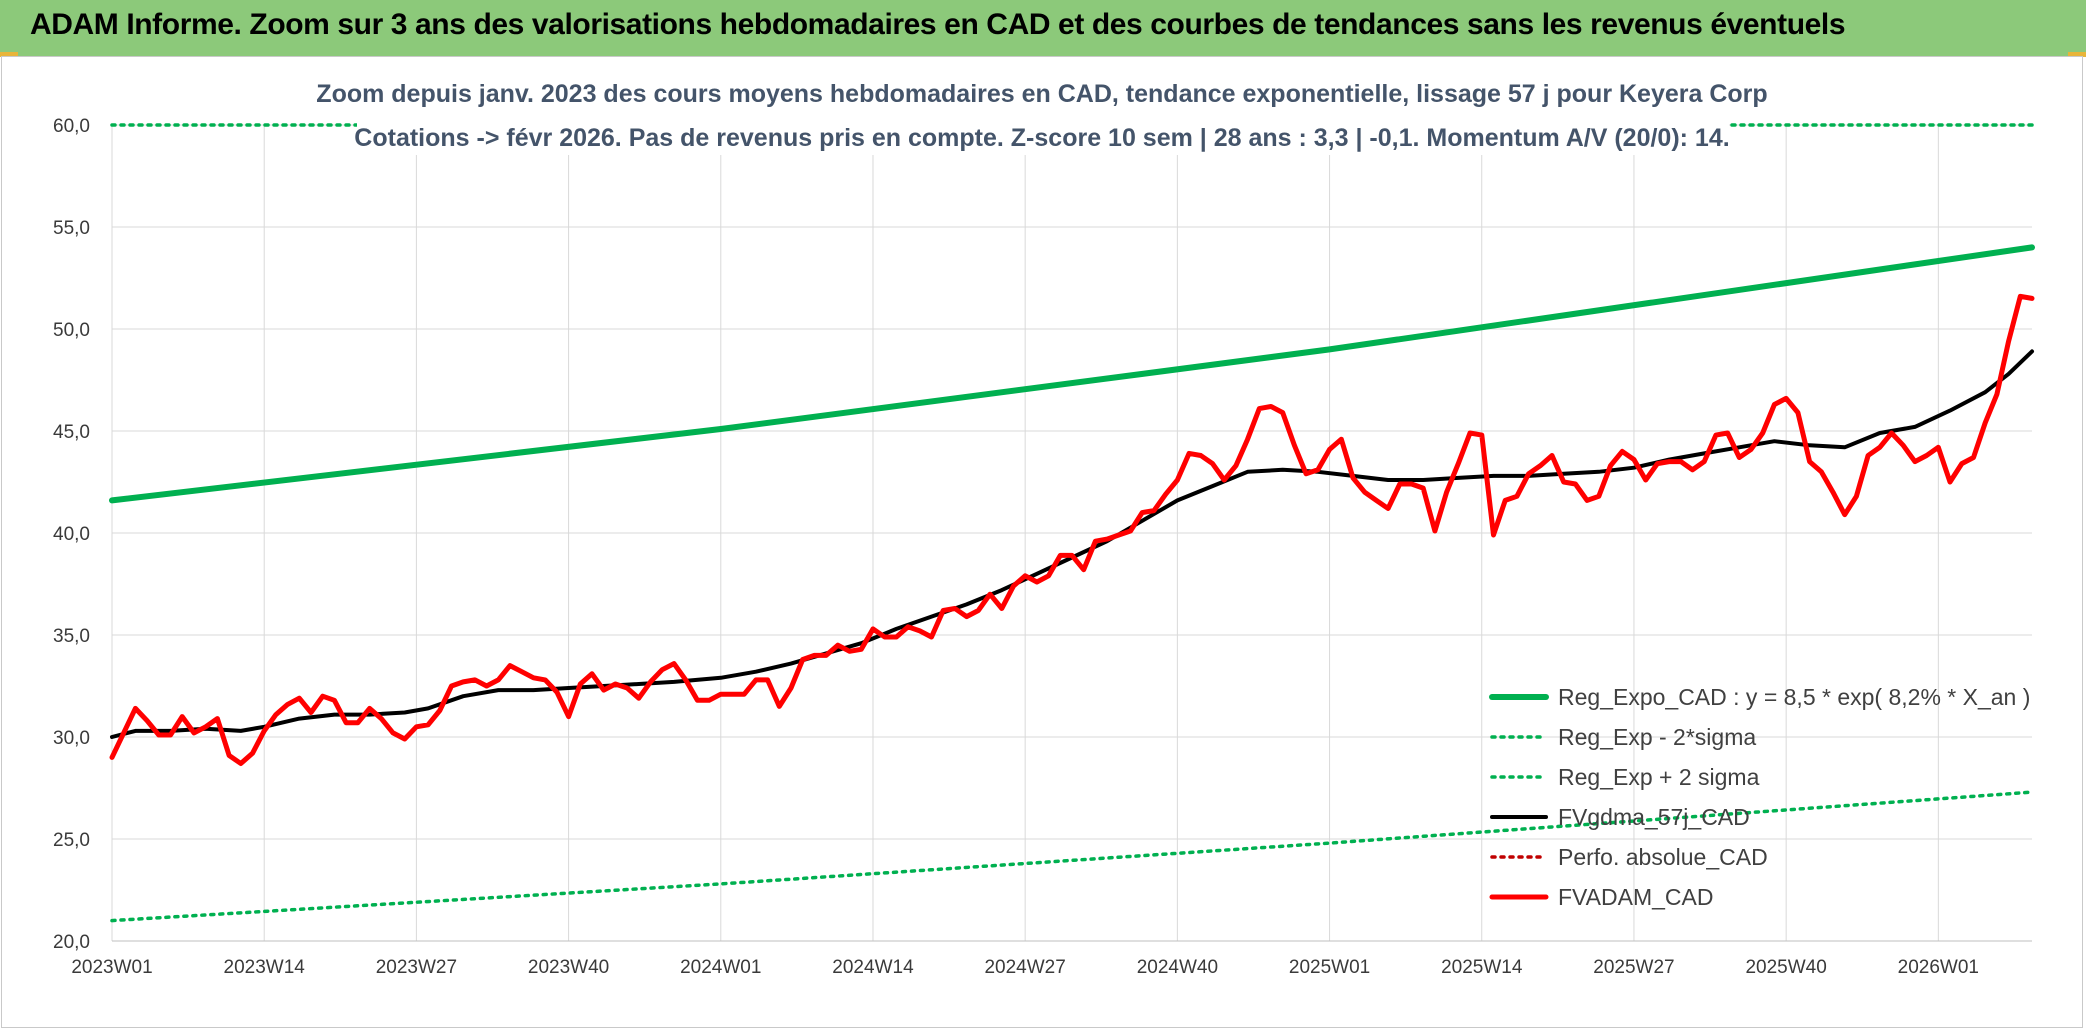 This screenshot has width=2086, height=1031. What do you see at coordinates (1938, 967) in the screenshot?
I see `x-tick-label: 2026W01` at bounding box center [1938, 967].